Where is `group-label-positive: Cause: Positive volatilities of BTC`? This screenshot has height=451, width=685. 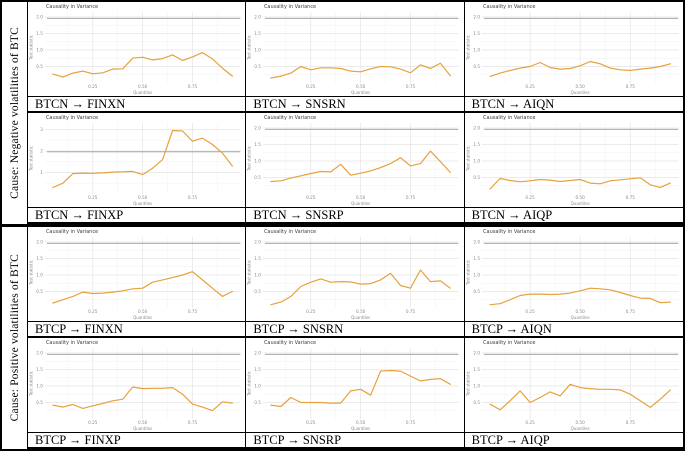 group-label-positive: Cause: Positive volatilities of BTC is located at coordinates (14, 338).